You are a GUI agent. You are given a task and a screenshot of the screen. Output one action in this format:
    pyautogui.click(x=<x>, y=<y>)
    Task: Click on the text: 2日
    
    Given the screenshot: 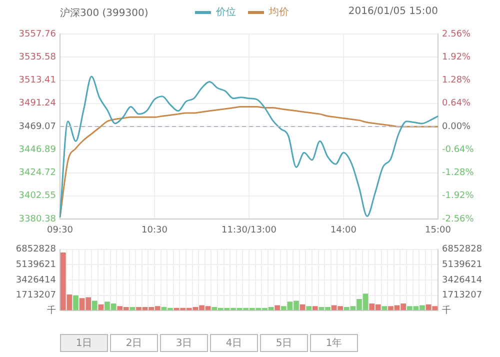 What is the action you would take?
    pyautogui.click(x=134, y=343)
    